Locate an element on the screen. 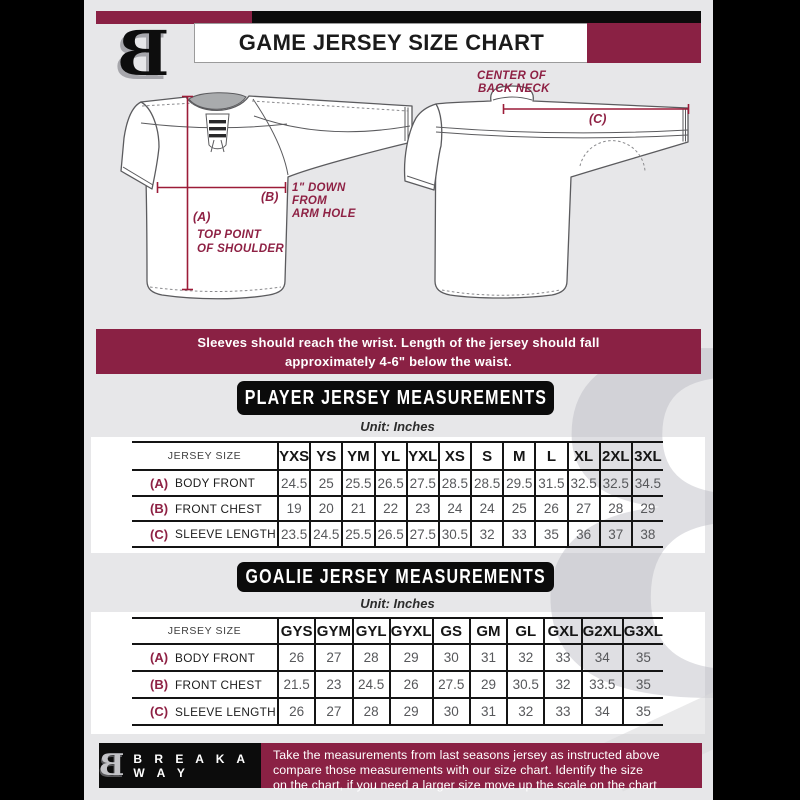 Image resolution: width=800 pixels, height=800 pixels. size-column-header: XS is located at coordinates (453, 457).